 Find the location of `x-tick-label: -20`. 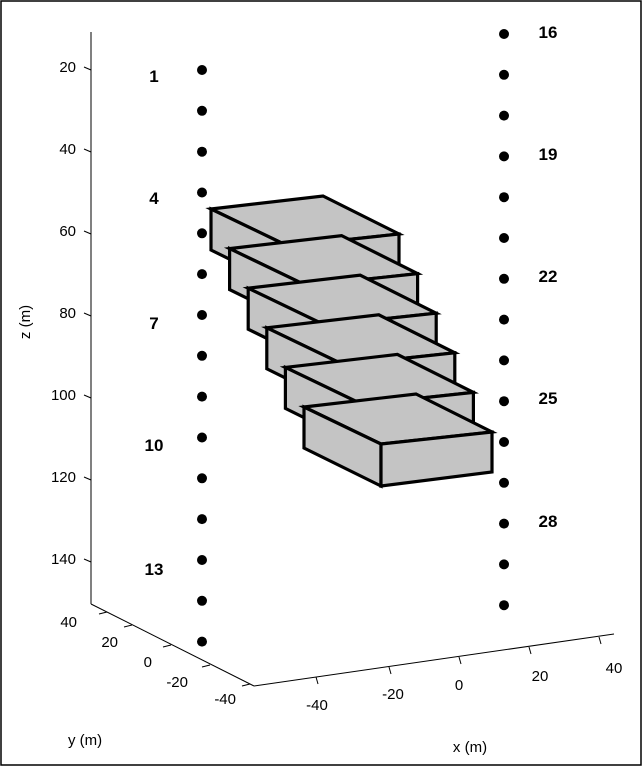

x-tick-label: -20 is located at coordinates (393, 694).